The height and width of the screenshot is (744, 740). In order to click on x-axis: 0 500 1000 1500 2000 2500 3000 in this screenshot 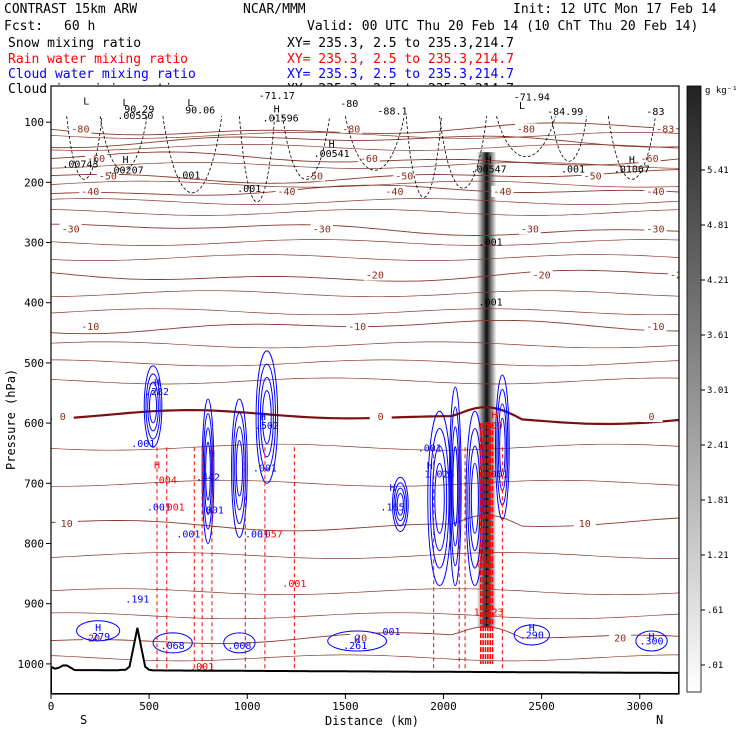, I will do `click(350, 703)`.